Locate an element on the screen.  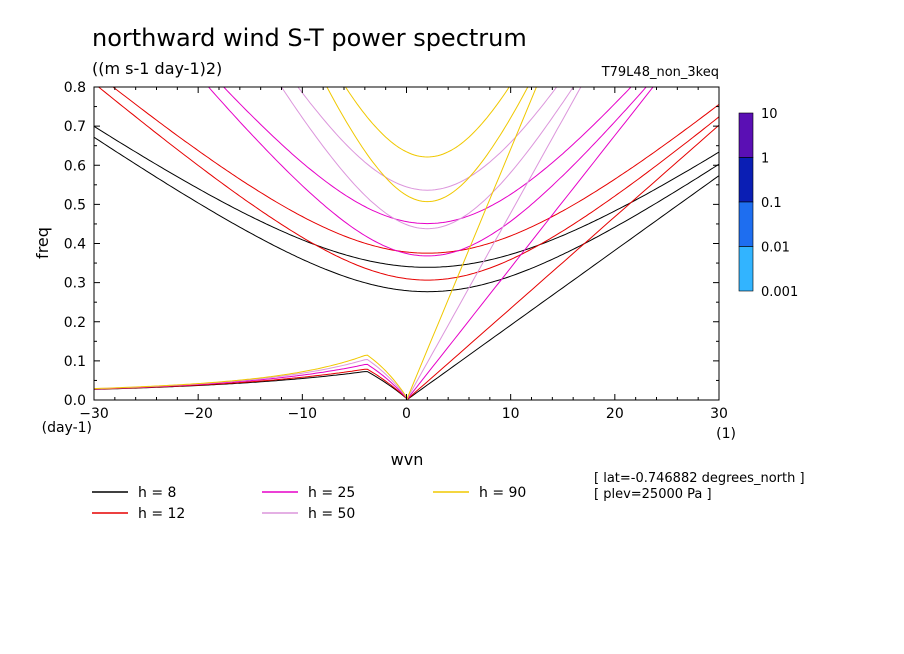
colorbar-level-label: 1 is located at coordinates (765, 159).